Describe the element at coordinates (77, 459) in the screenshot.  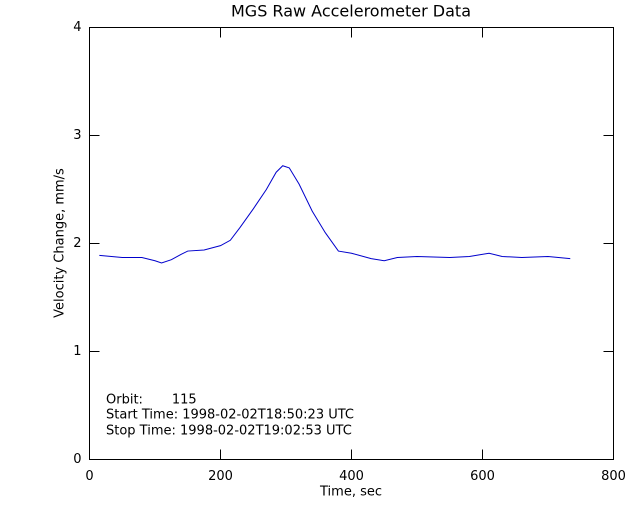
I see `y-tick-label: 0` at that location.